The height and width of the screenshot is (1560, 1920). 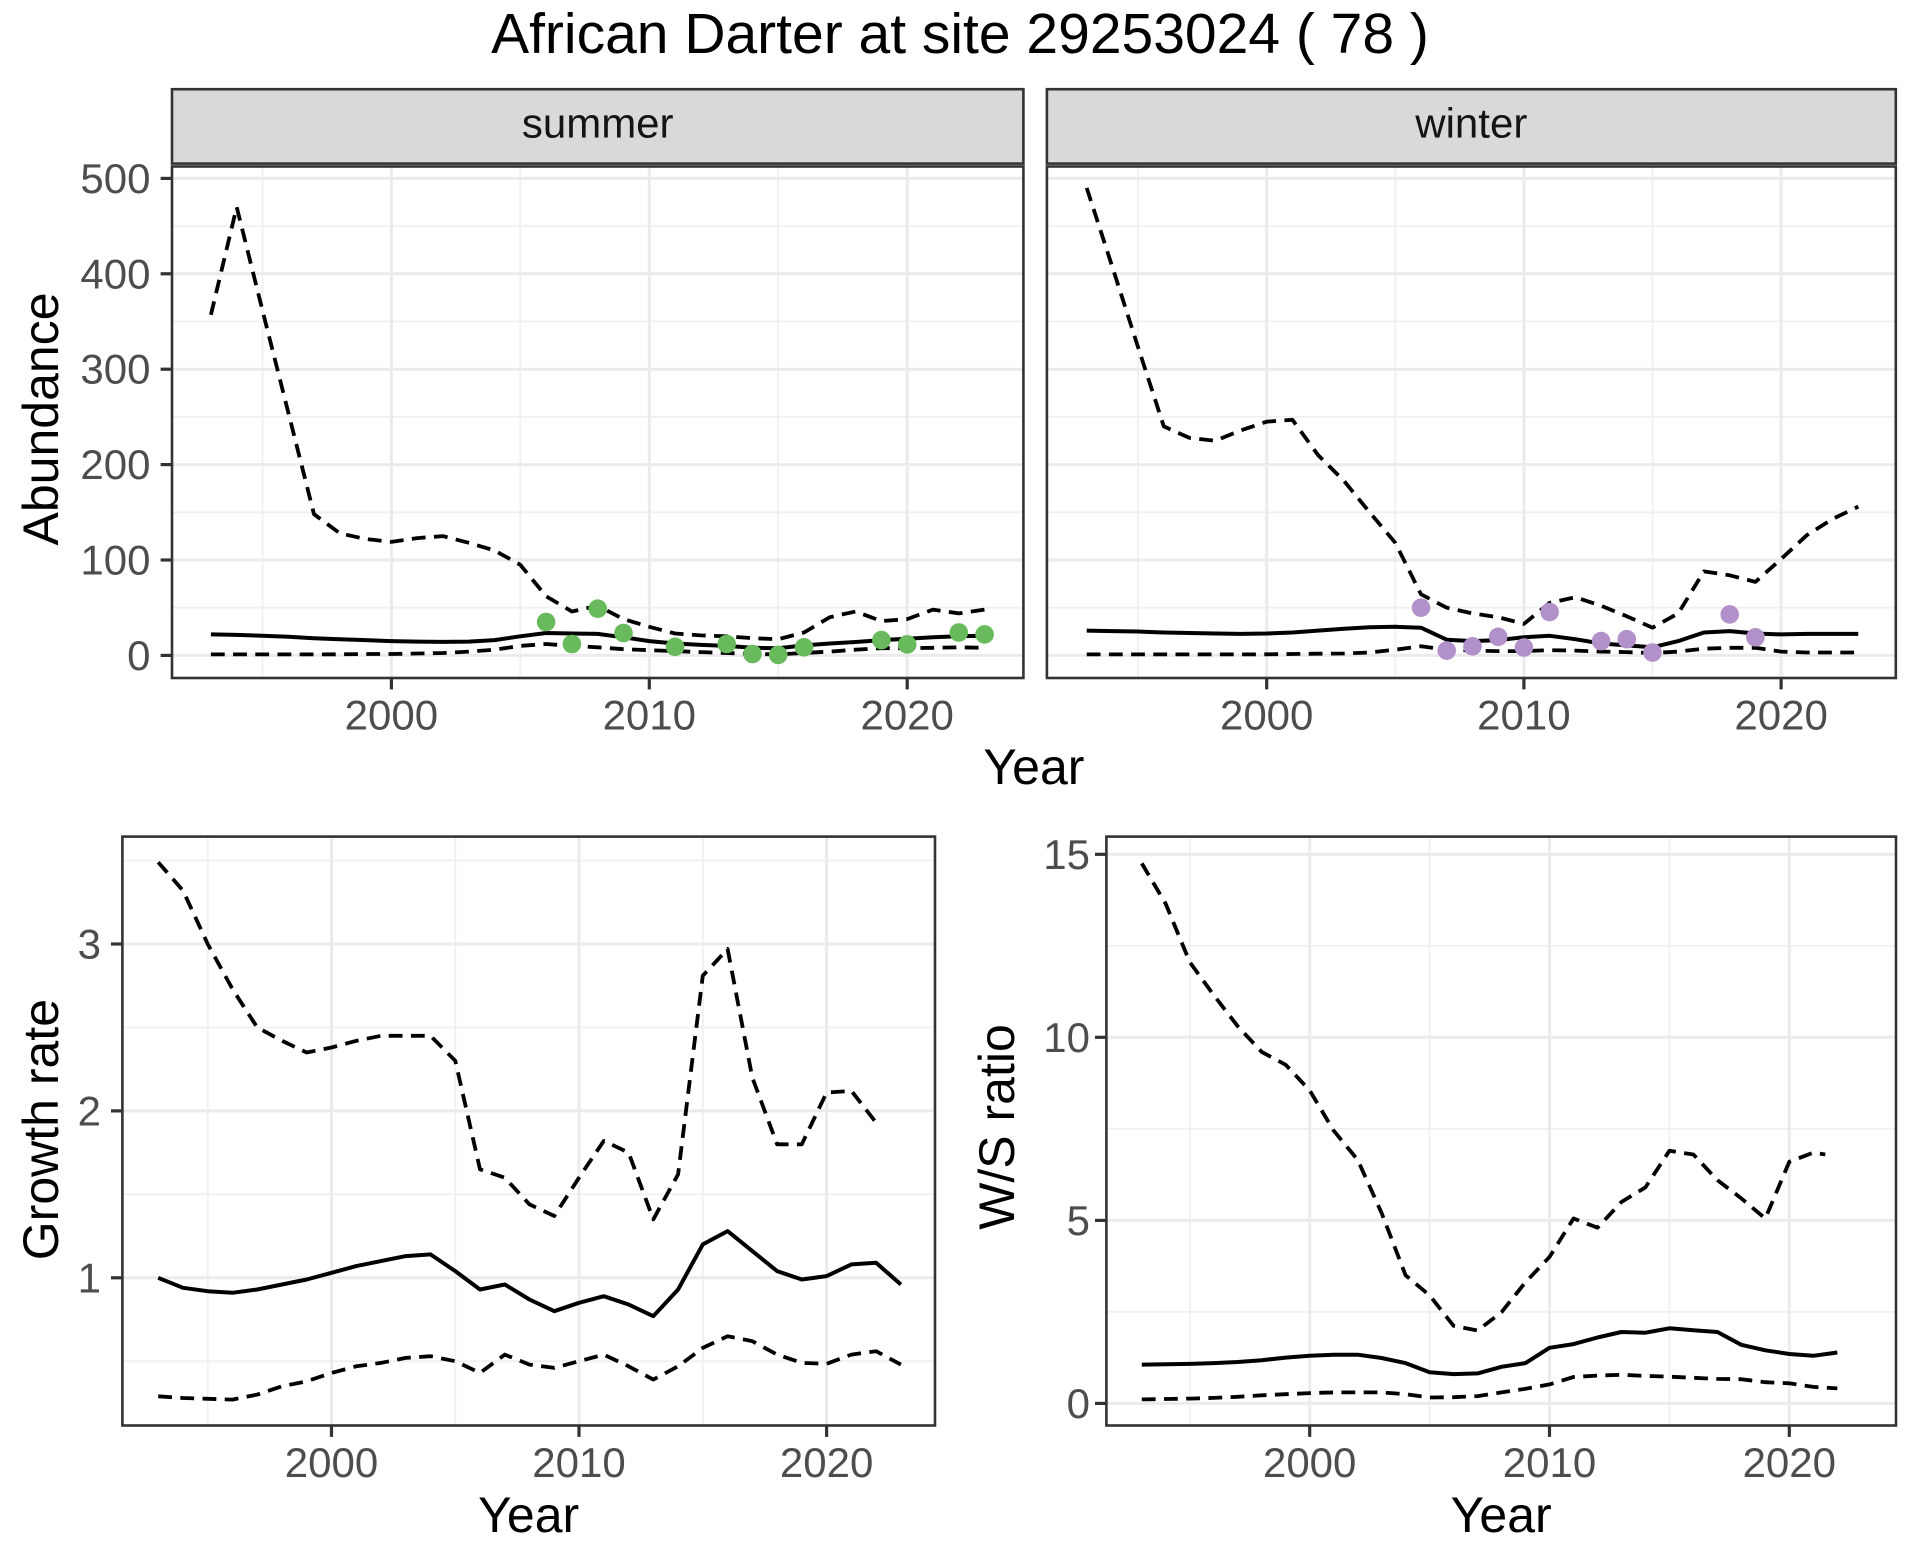 What do you see at coordinates (1066, 854) in the screenshot?
I see `svg-text: 15` at bounding box center [1066, 854].